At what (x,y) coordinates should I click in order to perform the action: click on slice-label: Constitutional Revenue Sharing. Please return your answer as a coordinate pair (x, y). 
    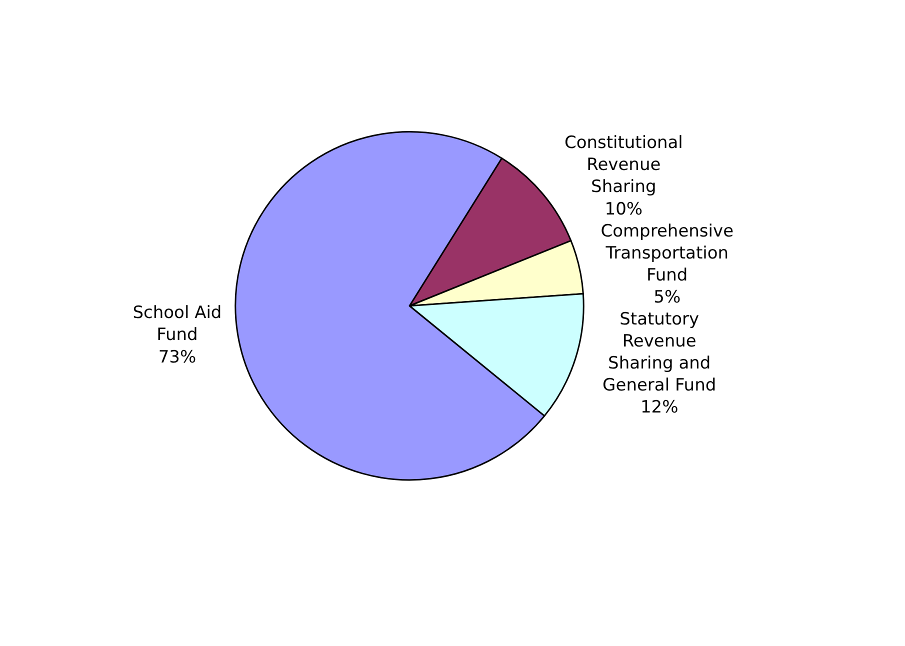
    Looking at the image, I should click on (623, 165).